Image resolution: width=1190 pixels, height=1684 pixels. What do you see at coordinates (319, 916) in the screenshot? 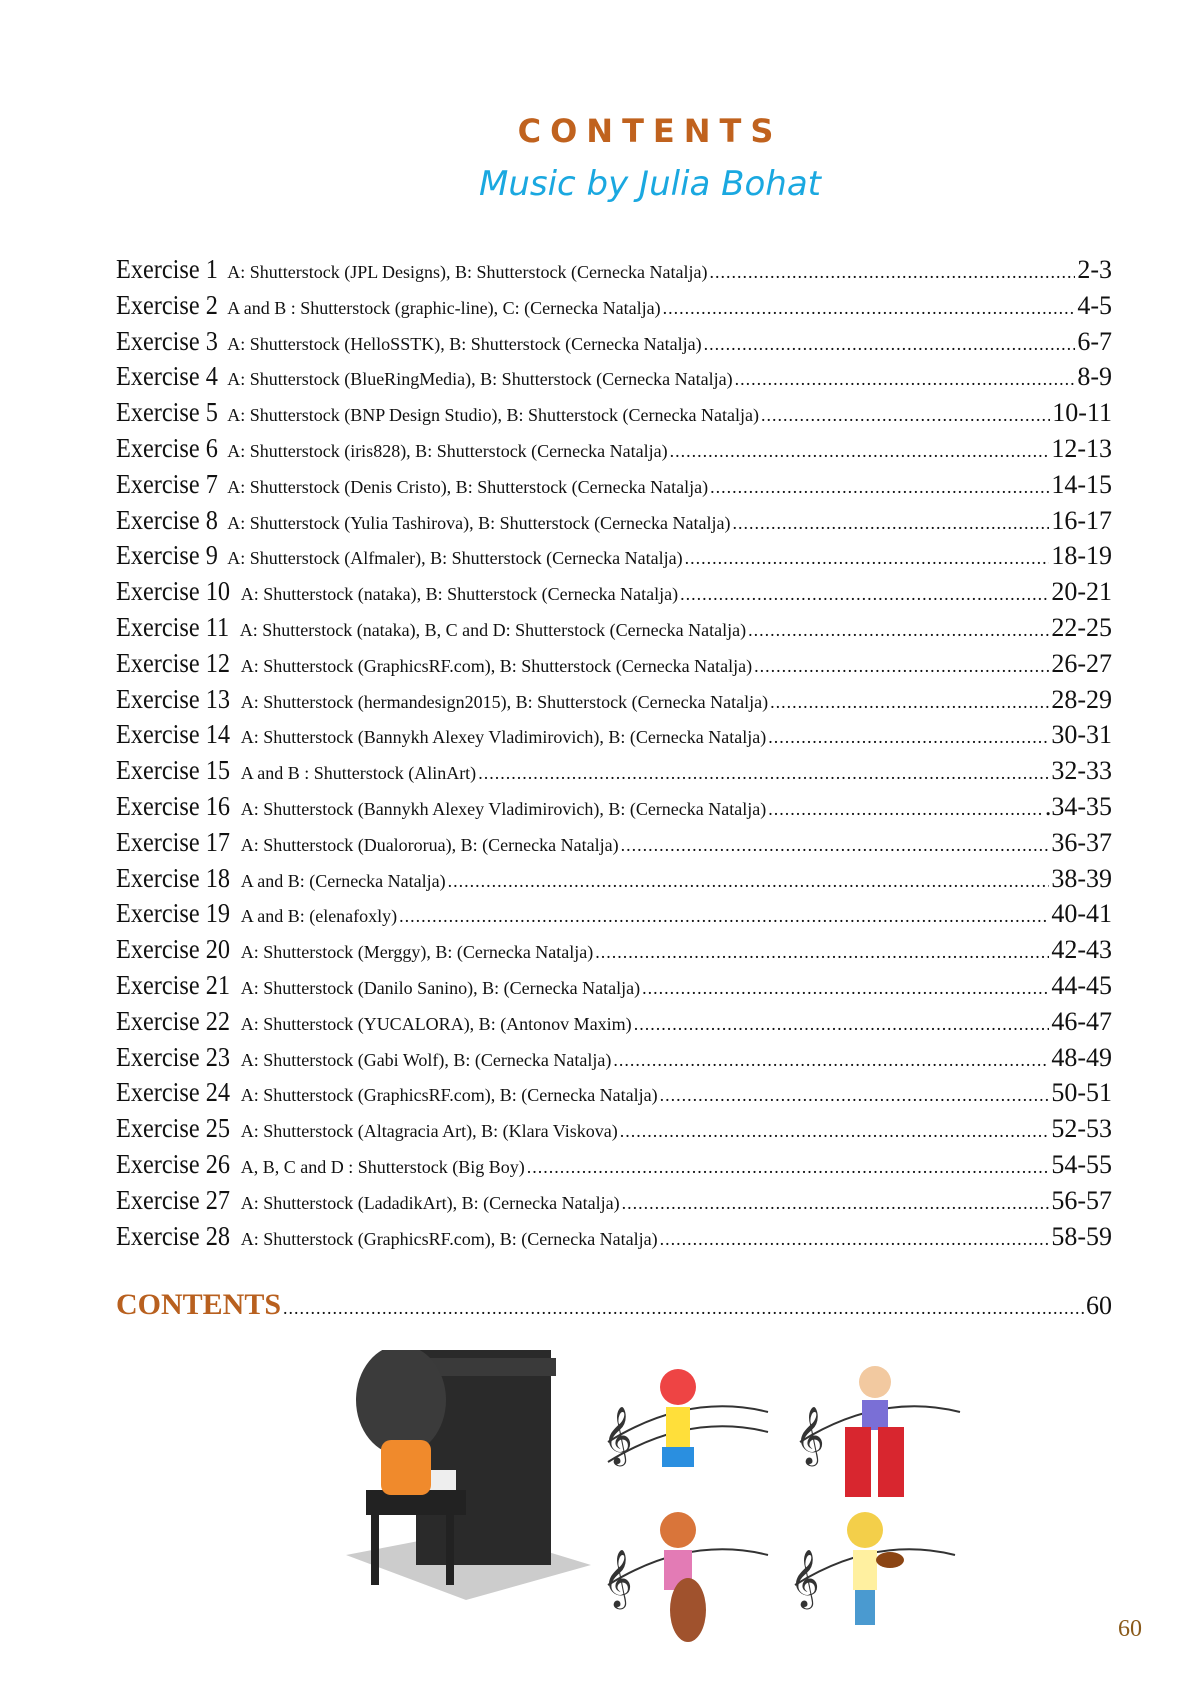
I see `toc-credit: A and B: (elenafoxly)` at bounding box center [319, 916].